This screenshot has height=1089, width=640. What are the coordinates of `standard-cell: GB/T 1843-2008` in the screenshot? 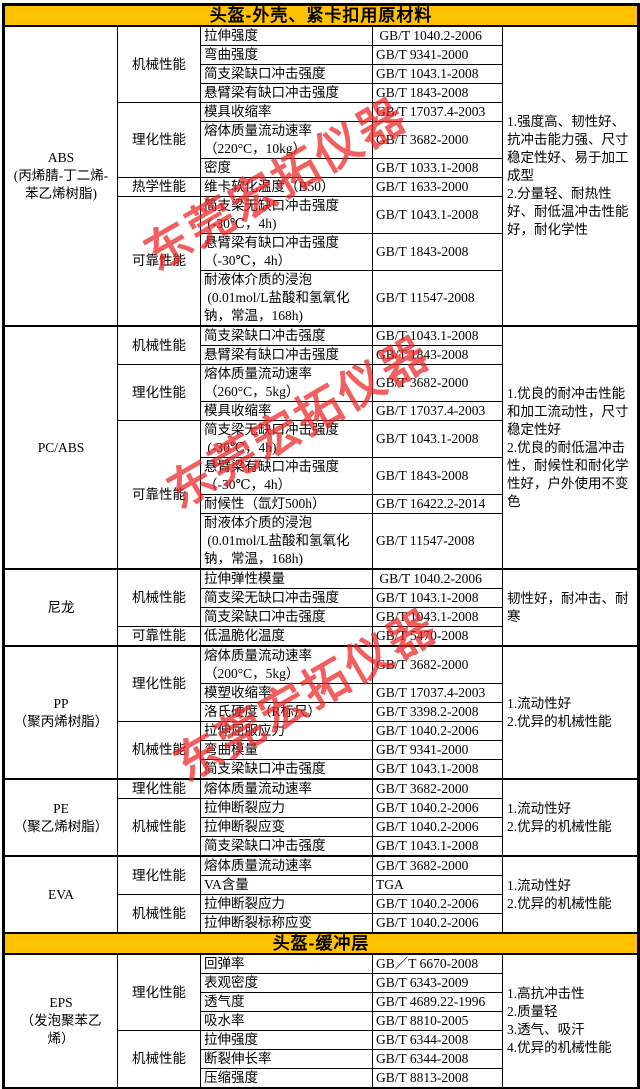 It's located at (437, 93).